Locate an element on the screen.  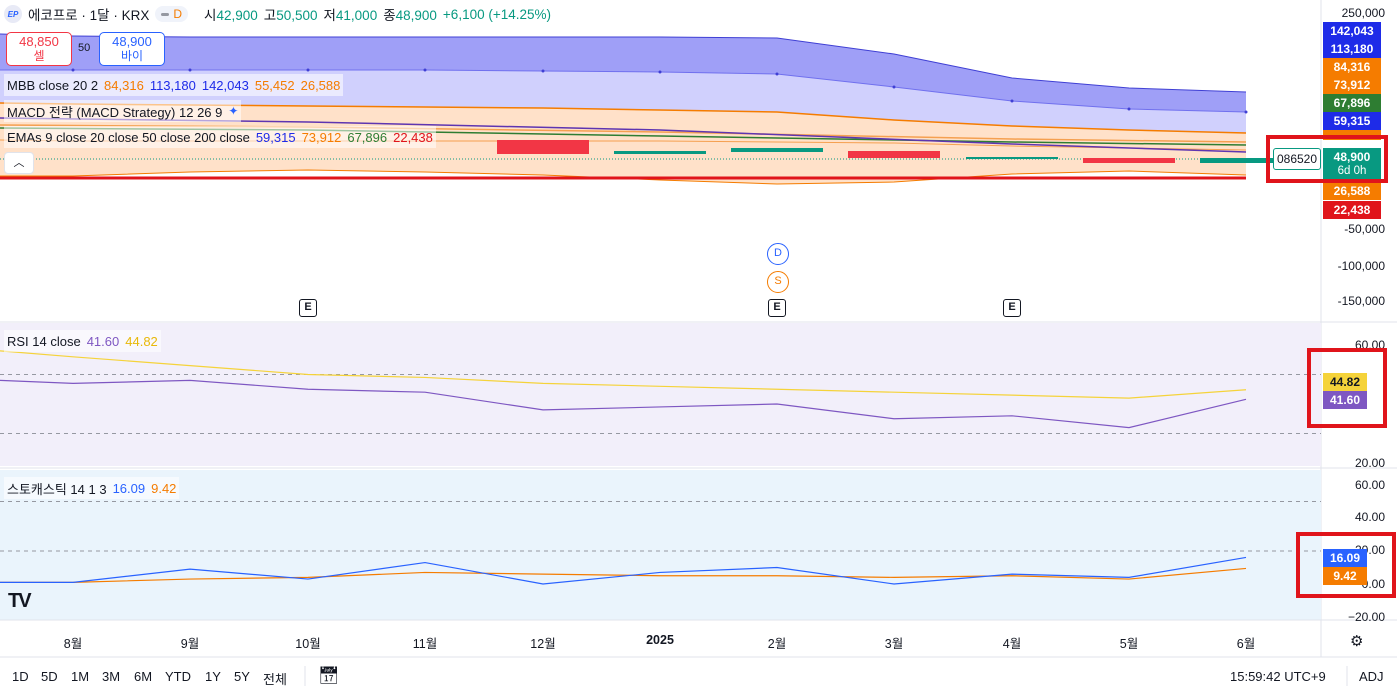
range-1d-button: 1D is located at coordinates (20, 676).